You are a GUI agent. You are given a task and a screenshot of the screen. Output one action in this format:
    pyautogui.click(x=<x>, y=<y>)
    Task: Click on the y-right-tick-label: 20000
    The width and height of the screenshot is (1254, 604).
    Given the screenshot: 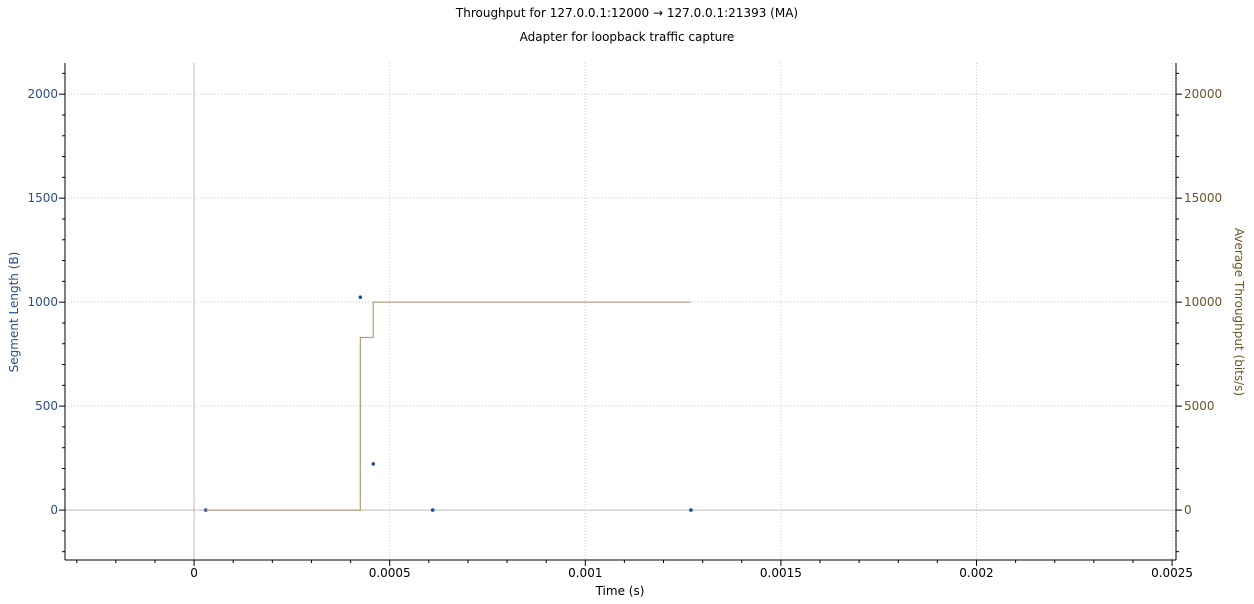 What is the action you would take?
    pyautogui.click(x=1203, y=94)
    